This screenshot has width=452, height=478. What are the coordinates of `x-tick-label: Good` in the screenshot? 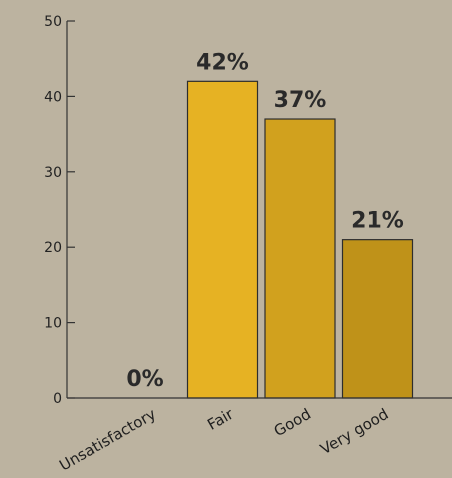 It's located at (292, 422).